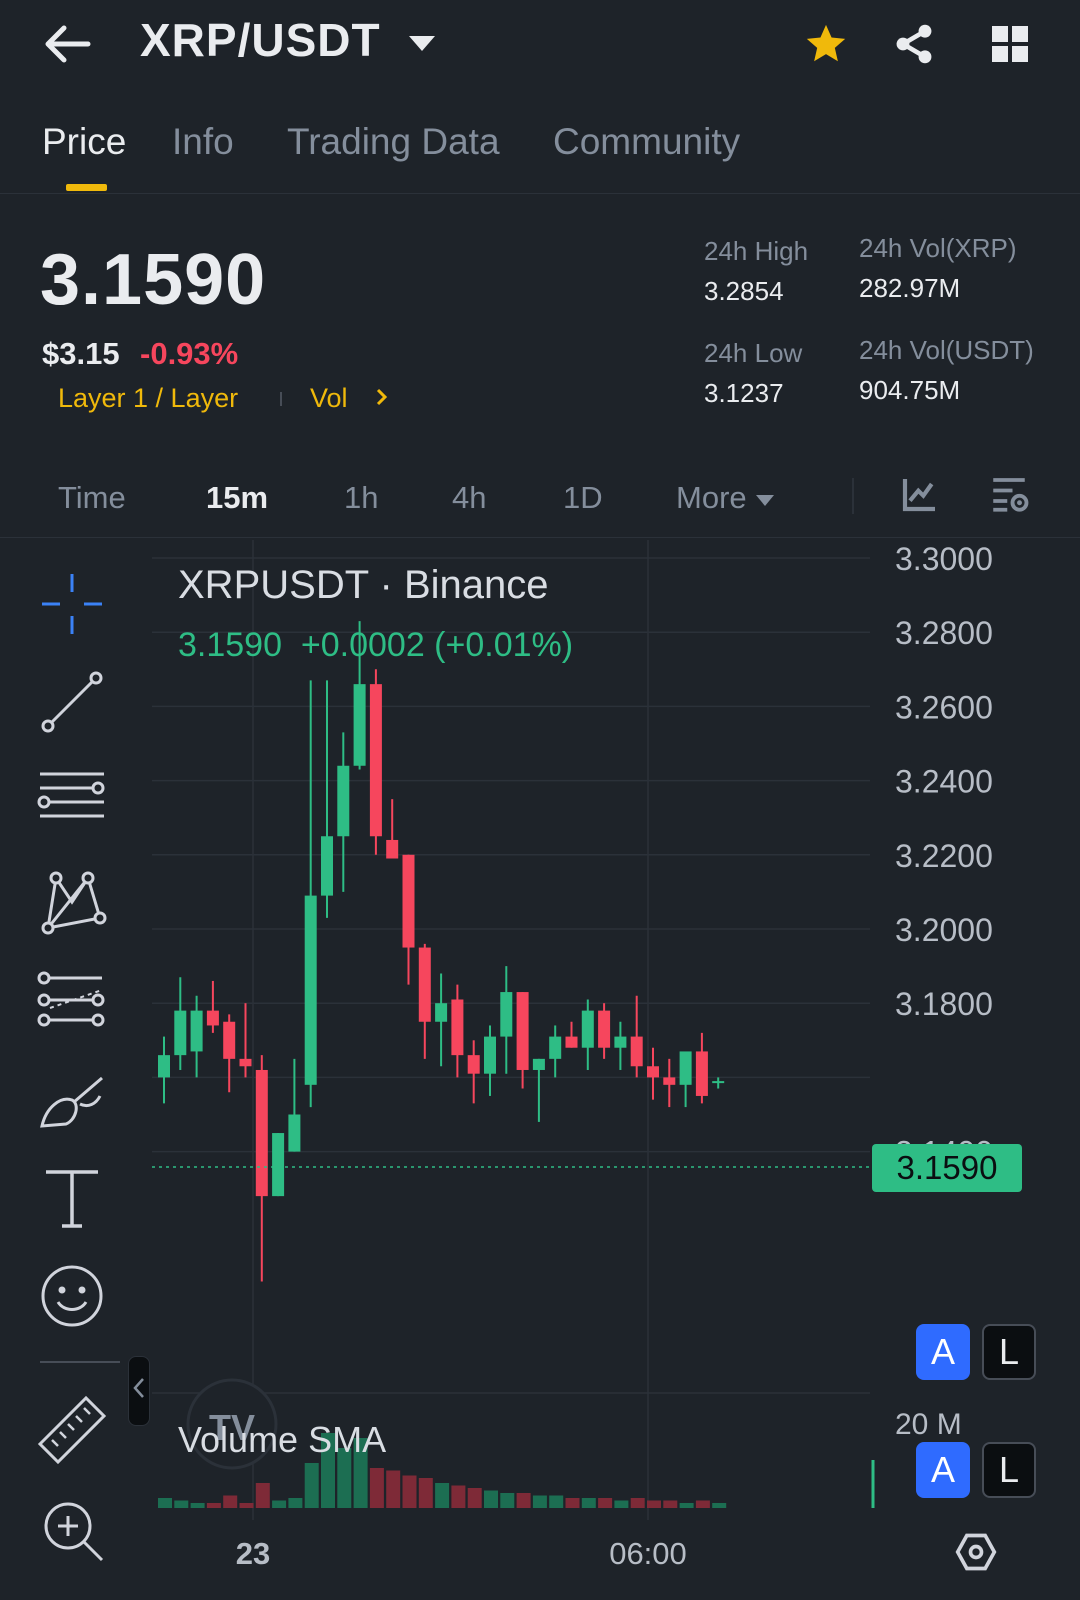  What do you see at coordinates (72, 1430) in the screenshot?
I see `ruler-icon` at bounding box center [72, 1430].